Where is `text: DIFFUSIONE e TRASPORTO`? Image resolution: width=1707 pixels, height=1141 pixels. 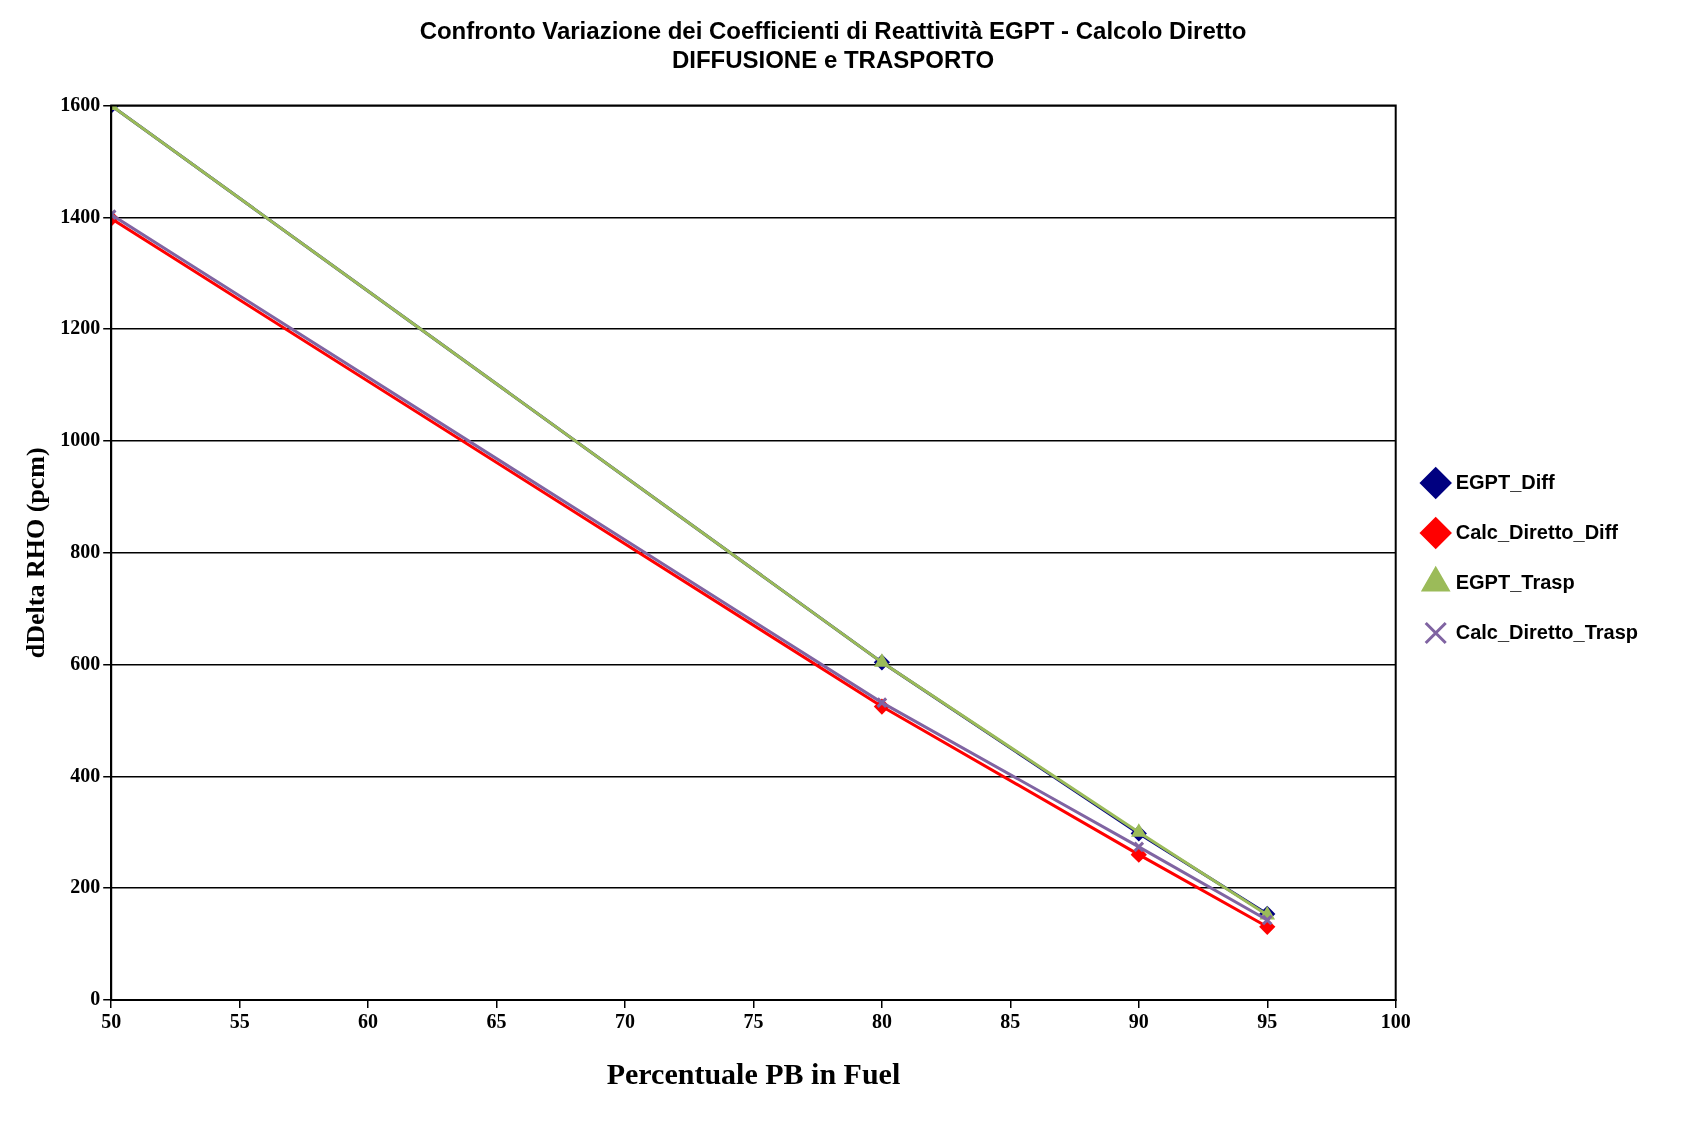 text: DIFFUSIONE e TRASPORTO is located at coordinates (833, 59).